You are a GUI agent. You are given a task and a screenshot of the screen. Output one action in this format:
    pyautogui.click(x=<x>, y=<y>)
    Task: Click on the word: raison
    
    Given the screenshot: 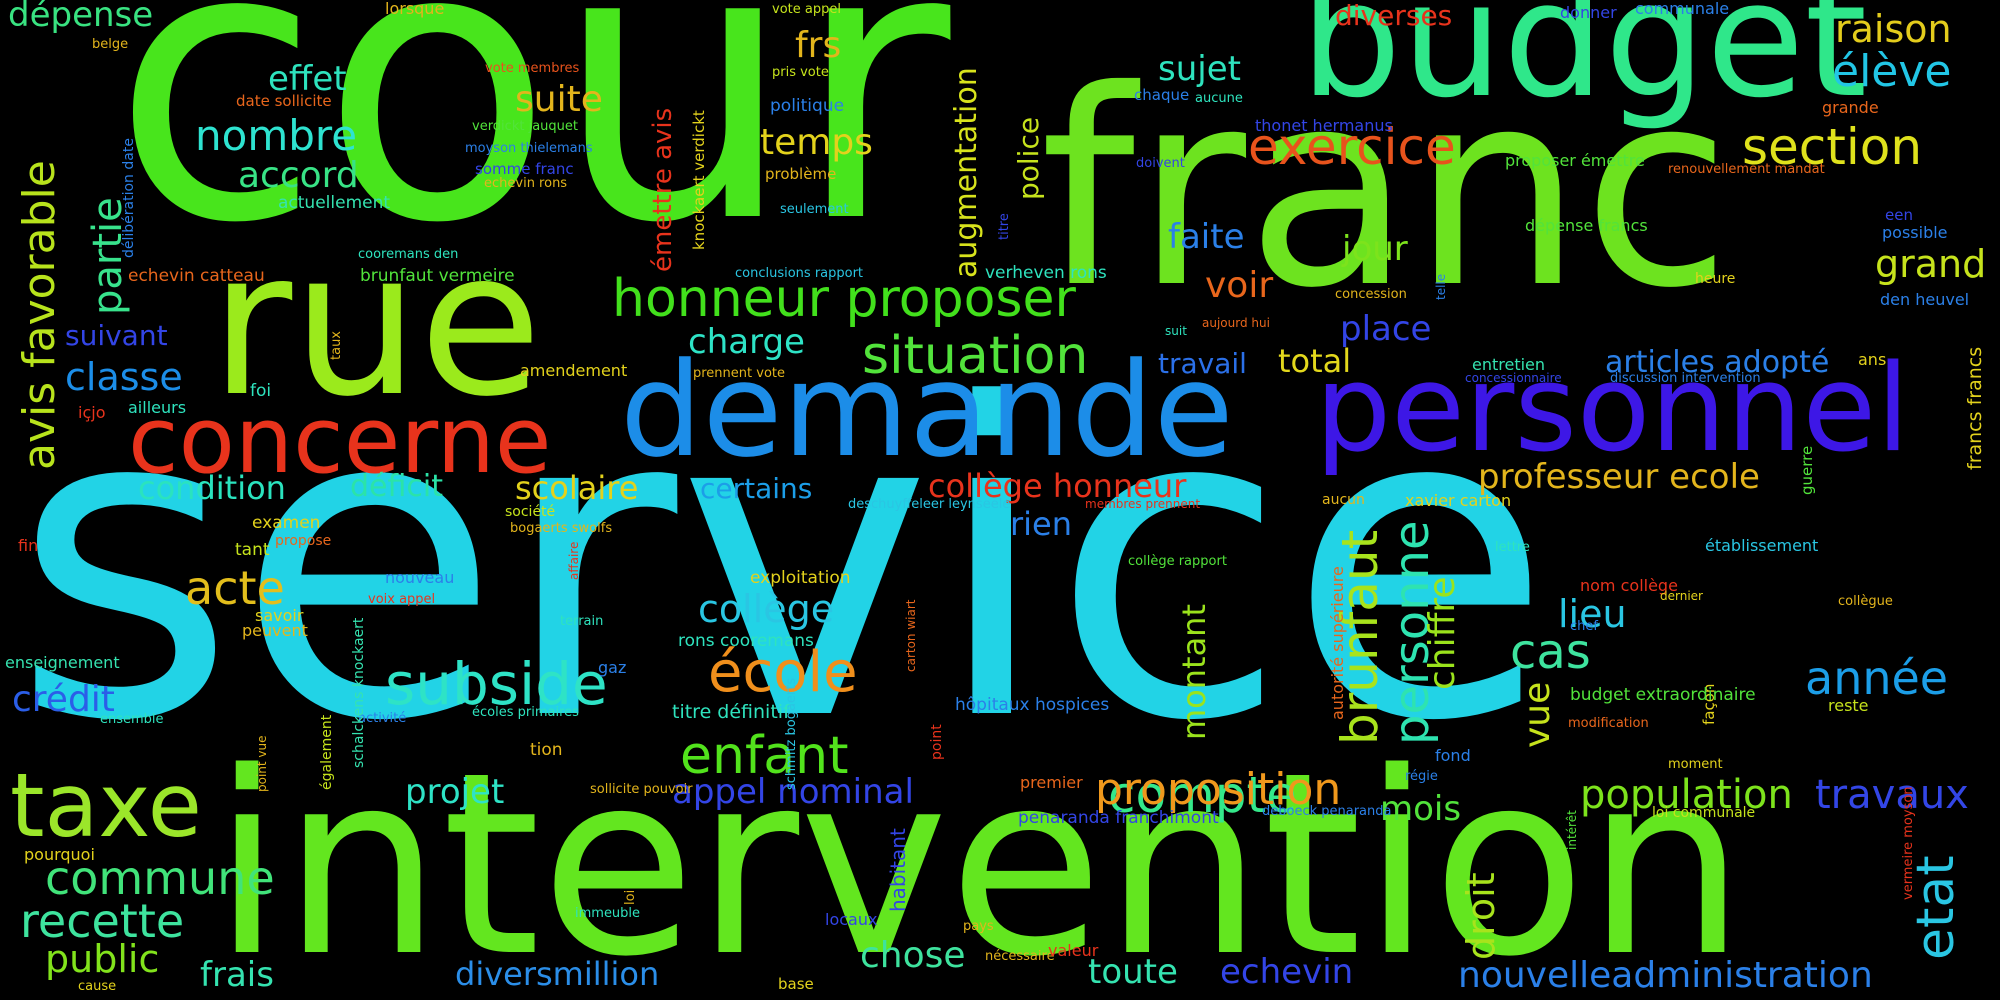 What is the action you would take?
    pyautogui.click(x=1893, y=29)
    